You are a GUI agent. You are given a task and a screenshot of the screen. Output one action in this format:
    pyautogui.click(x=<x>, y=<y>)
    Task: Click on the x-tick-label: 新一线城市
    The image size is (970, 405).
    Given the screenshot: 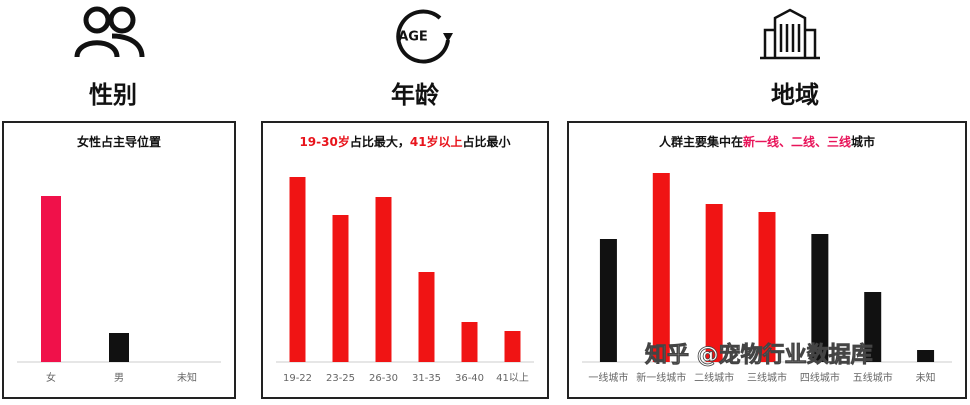 What is the action you would take?
    pyautogui.click(x=661, y=377)
    